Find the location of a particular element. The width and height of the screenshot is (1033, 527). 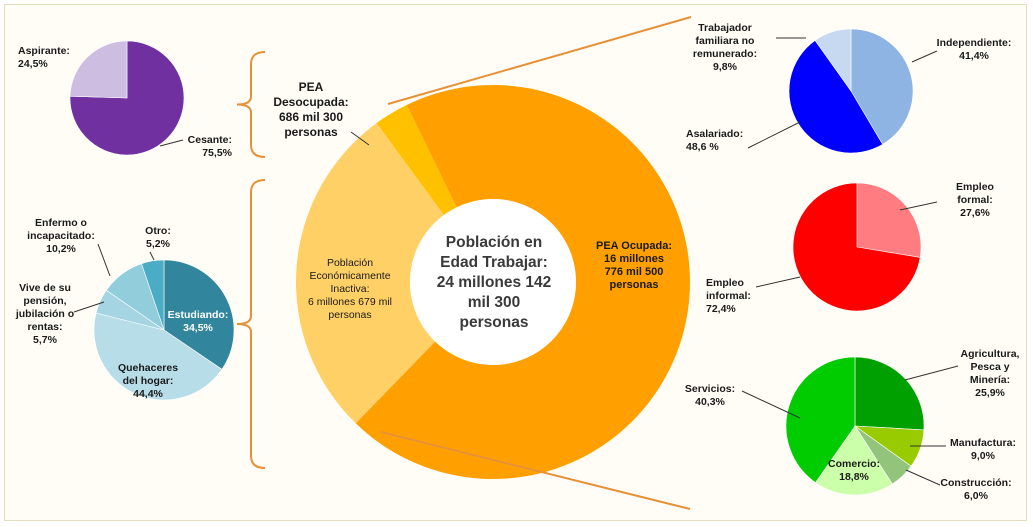

label-quehaceres: Quehaceres del hogar: 44,4% is located at coordinates (148, 381).